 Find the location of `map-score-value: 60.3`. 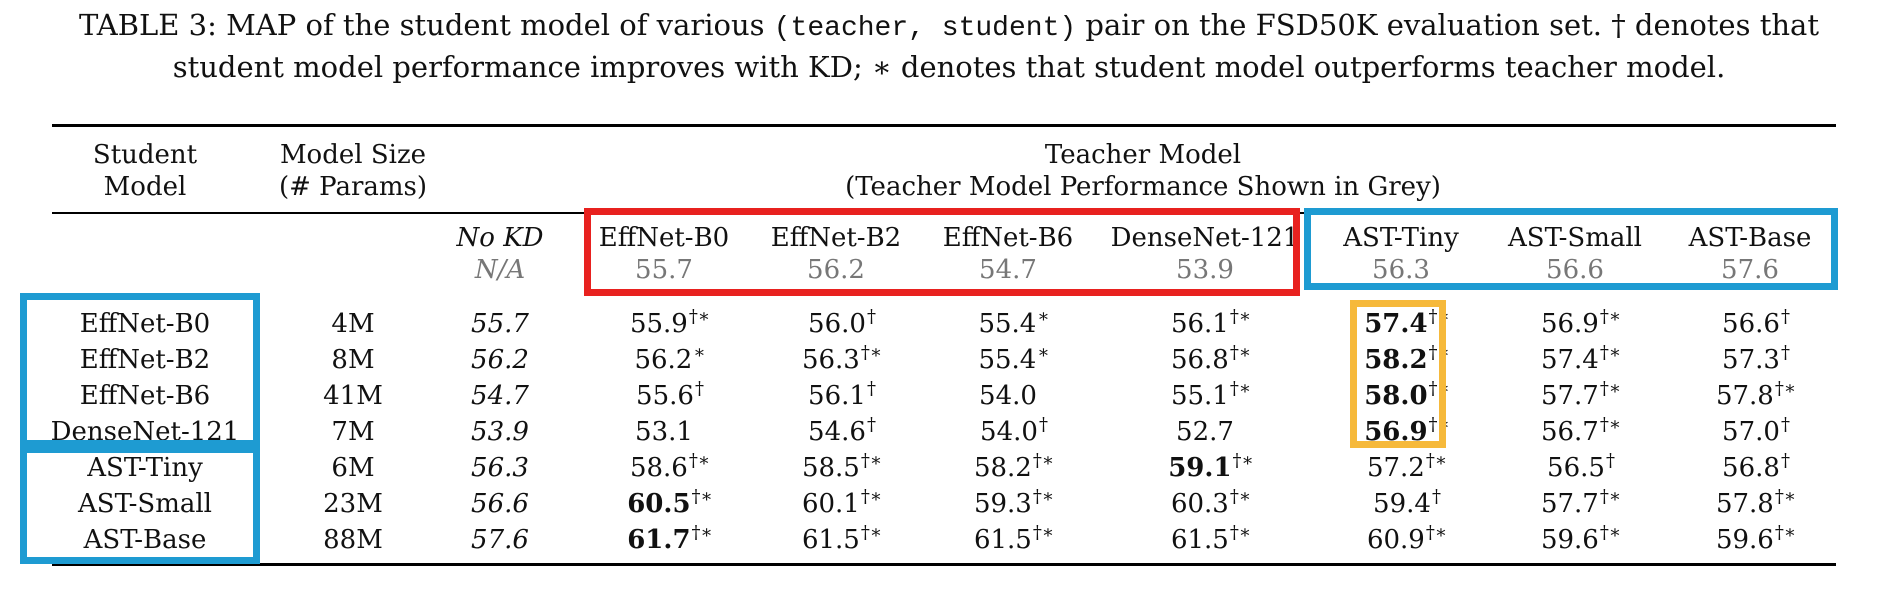

map-score-value: 60.3 is located at coordinates (1199, 504).